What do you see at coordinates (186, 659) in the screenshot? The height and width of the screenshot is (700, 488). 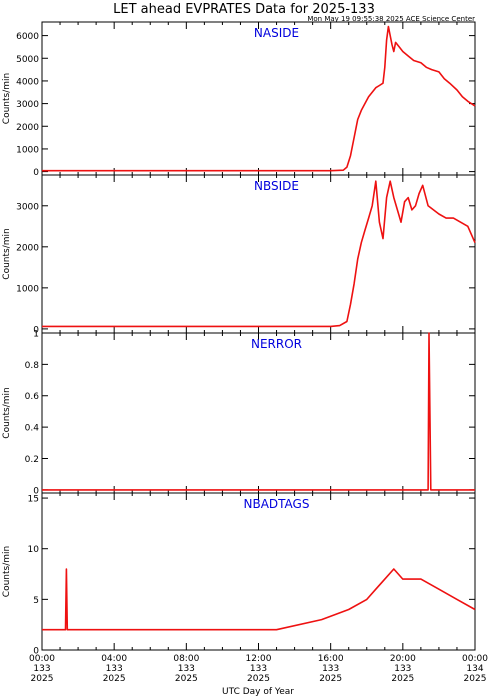 I see `x-tick-label: 08:00` at bounding box center [186, 659].